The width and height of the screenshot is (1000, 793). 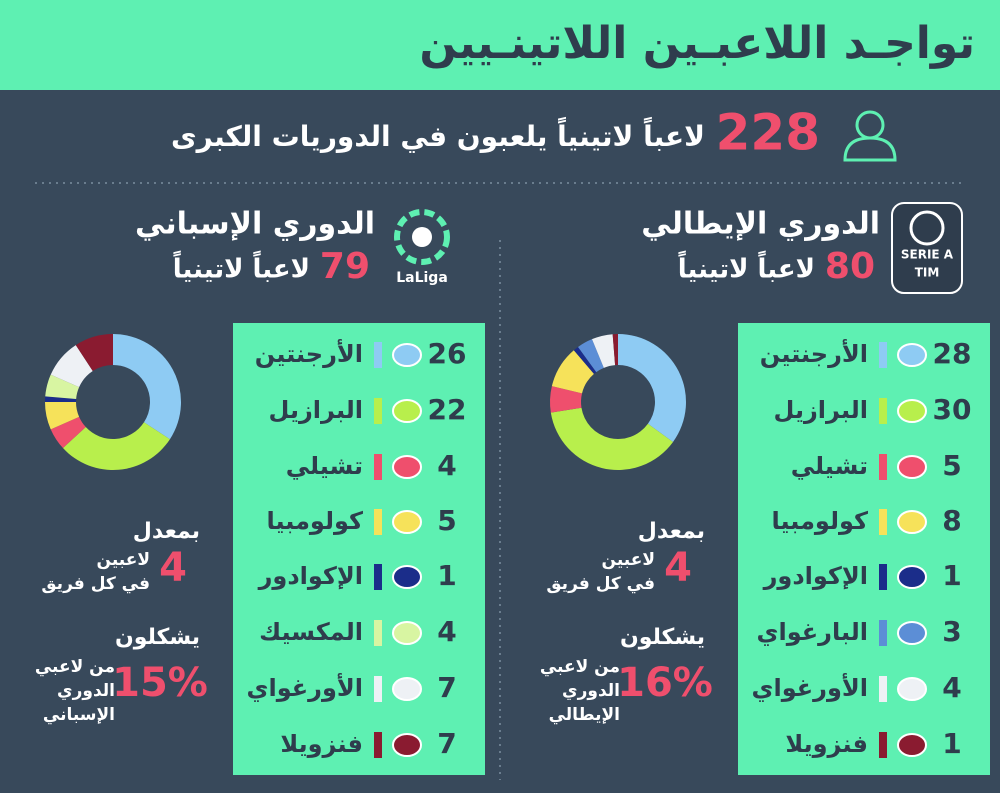 I want to click on league-count: 80, so click(x=850, y=266).